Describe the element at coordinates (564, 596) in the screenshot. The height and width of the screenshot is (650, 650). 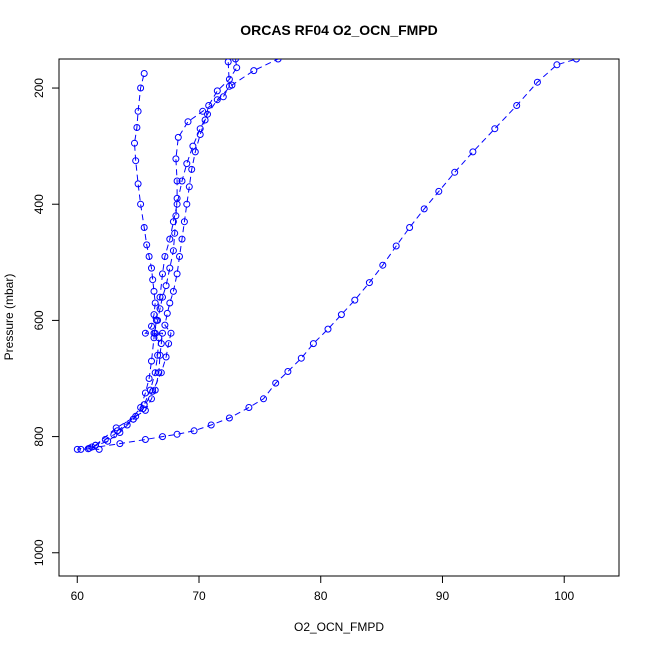
I see `x-tick-label: 100` at that location.